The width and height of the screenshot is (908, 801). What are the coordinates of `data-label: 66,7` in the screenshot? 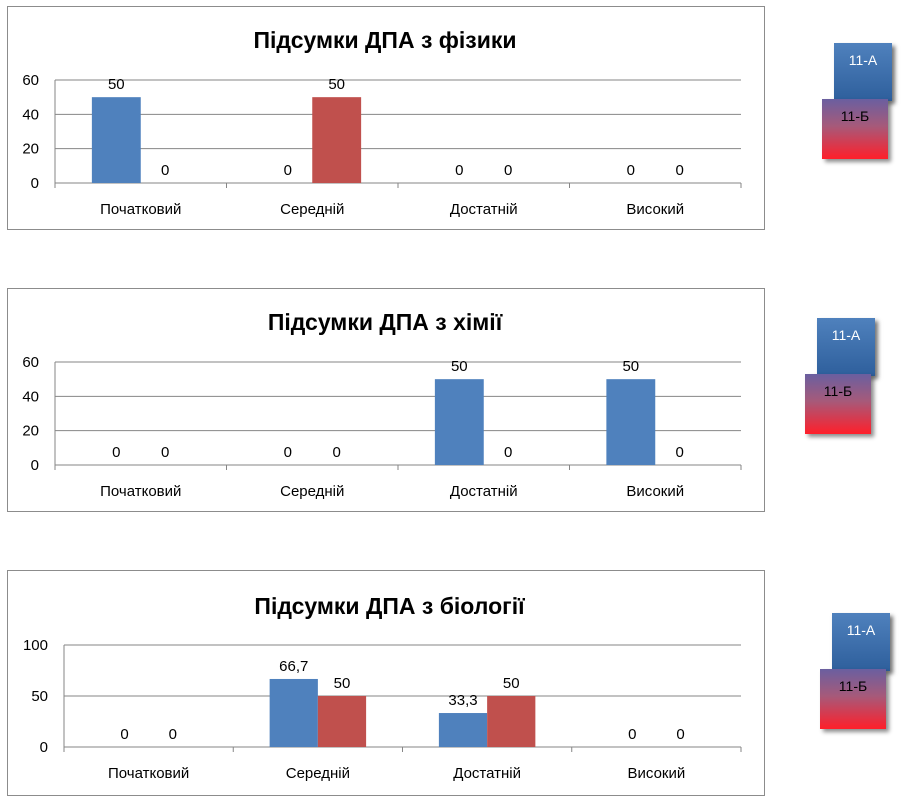 It's located at (293, 666).